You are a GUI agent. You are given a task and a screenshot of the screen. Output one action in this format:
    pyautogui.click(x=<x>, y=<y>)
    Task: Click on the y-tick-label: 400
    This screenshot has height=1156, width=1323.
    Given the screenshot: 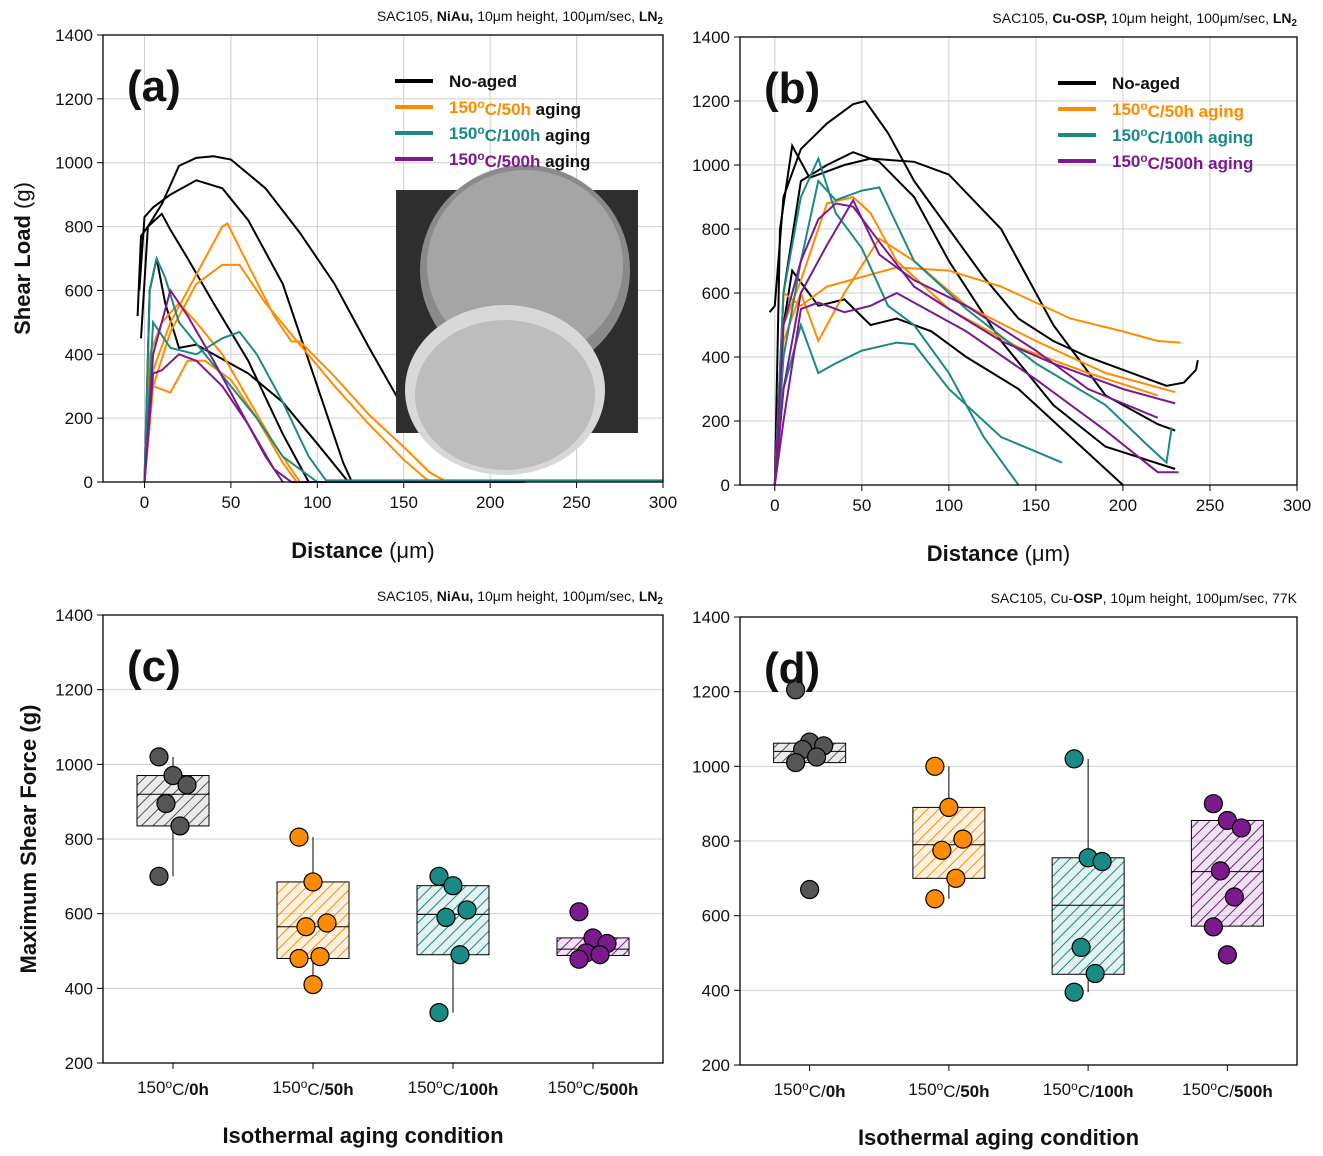 What is the action you would take?
    pyautogui.click(x=79, y=988)
    